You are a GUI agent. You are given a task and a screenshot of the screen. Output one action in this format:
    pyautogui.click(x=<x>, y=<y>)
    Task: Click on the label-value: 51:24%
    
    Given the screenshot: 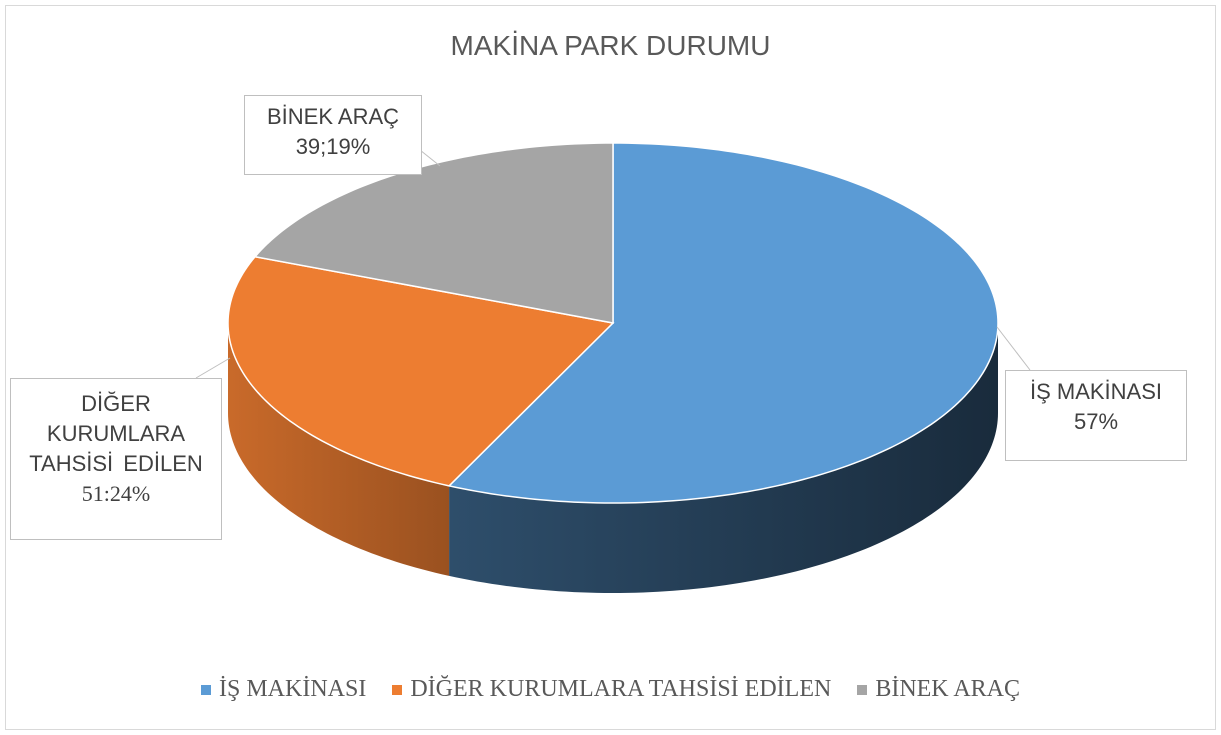 What is the action you would take?
    pyautogui.click(x=116, y=493)
    